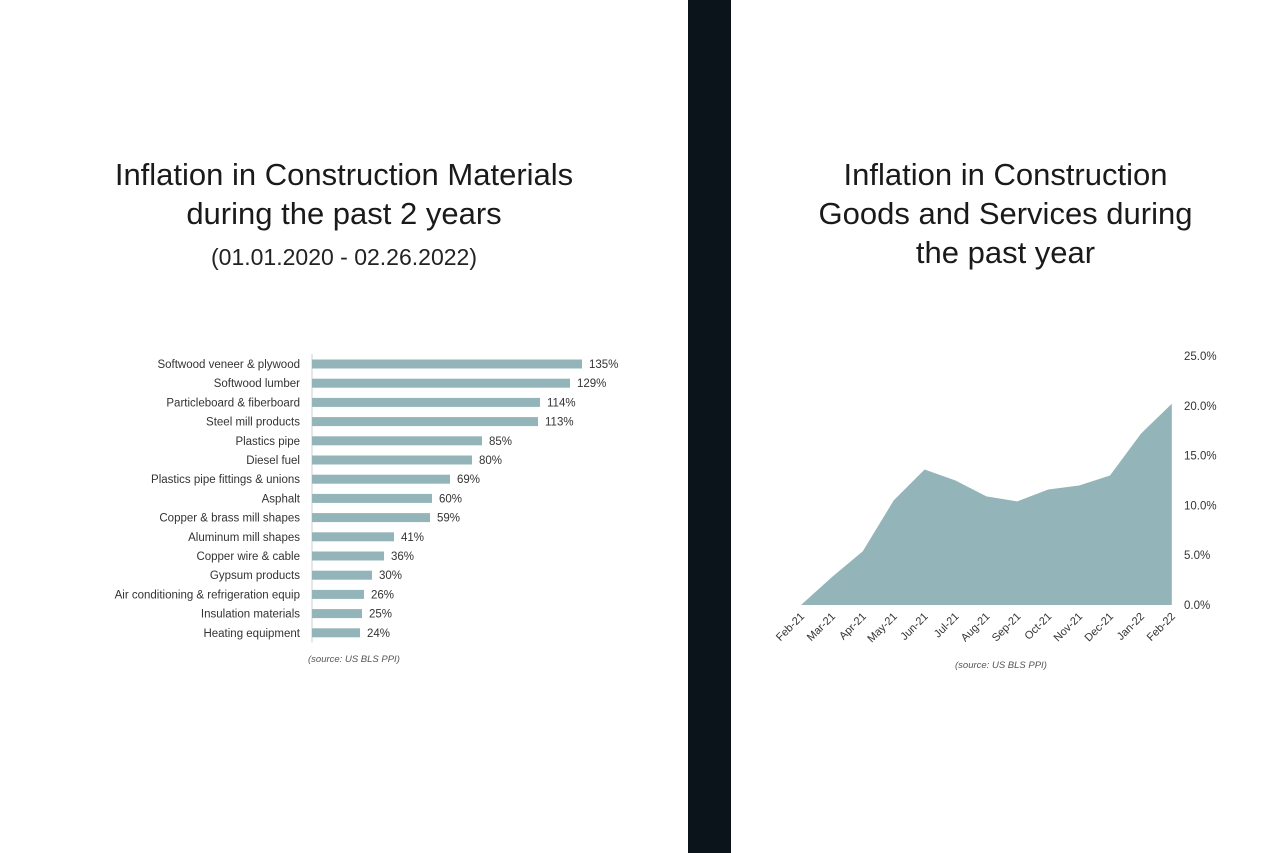 Image resolution: width=1280 pixels, height=853 pixels. Describe the element at coordinates (225, 480) in the screenshot. I see `bar-category-label: Plastics pipe fittings & unions` at that location.